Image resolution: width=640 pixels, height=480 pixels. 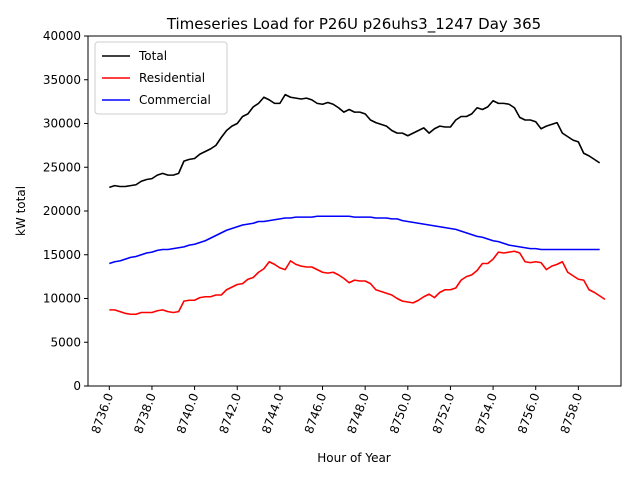 What do you see at coordinates (354, 240) in the screenshot?
I see `series-line-commercial` at bounding box center [354, 240].